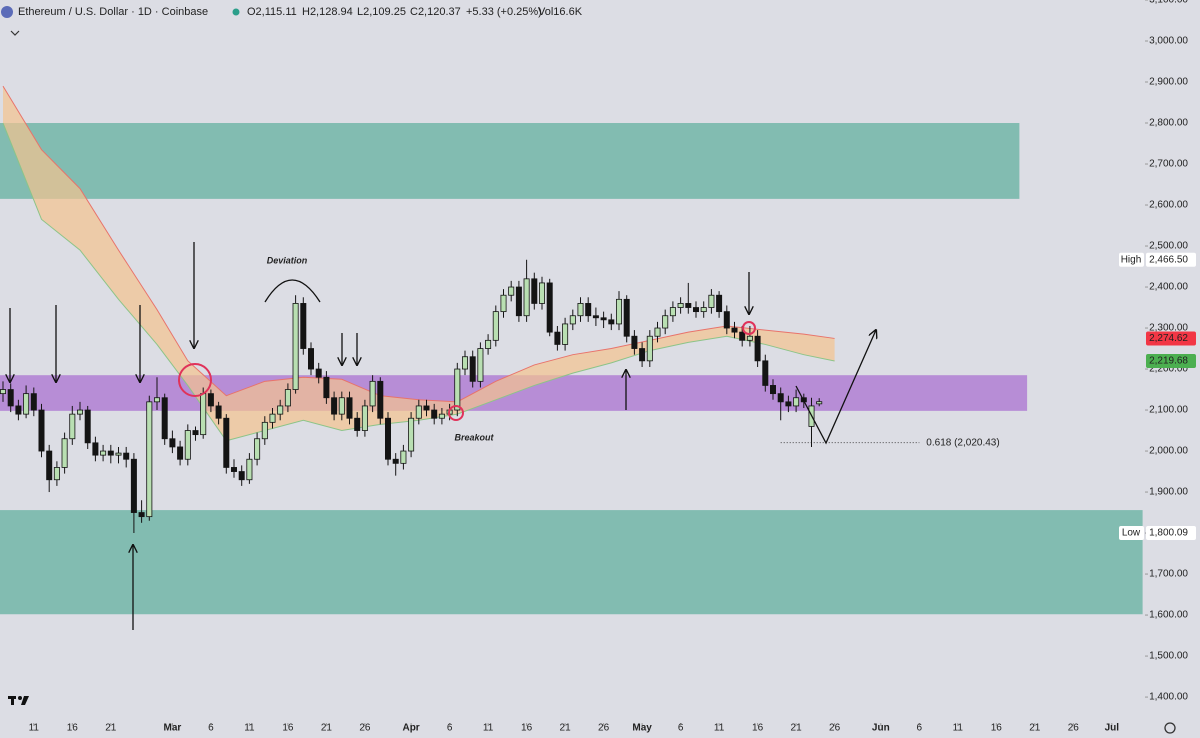 The image size is (1200, 738). I want to click on tv-logo, so click(18, 700).